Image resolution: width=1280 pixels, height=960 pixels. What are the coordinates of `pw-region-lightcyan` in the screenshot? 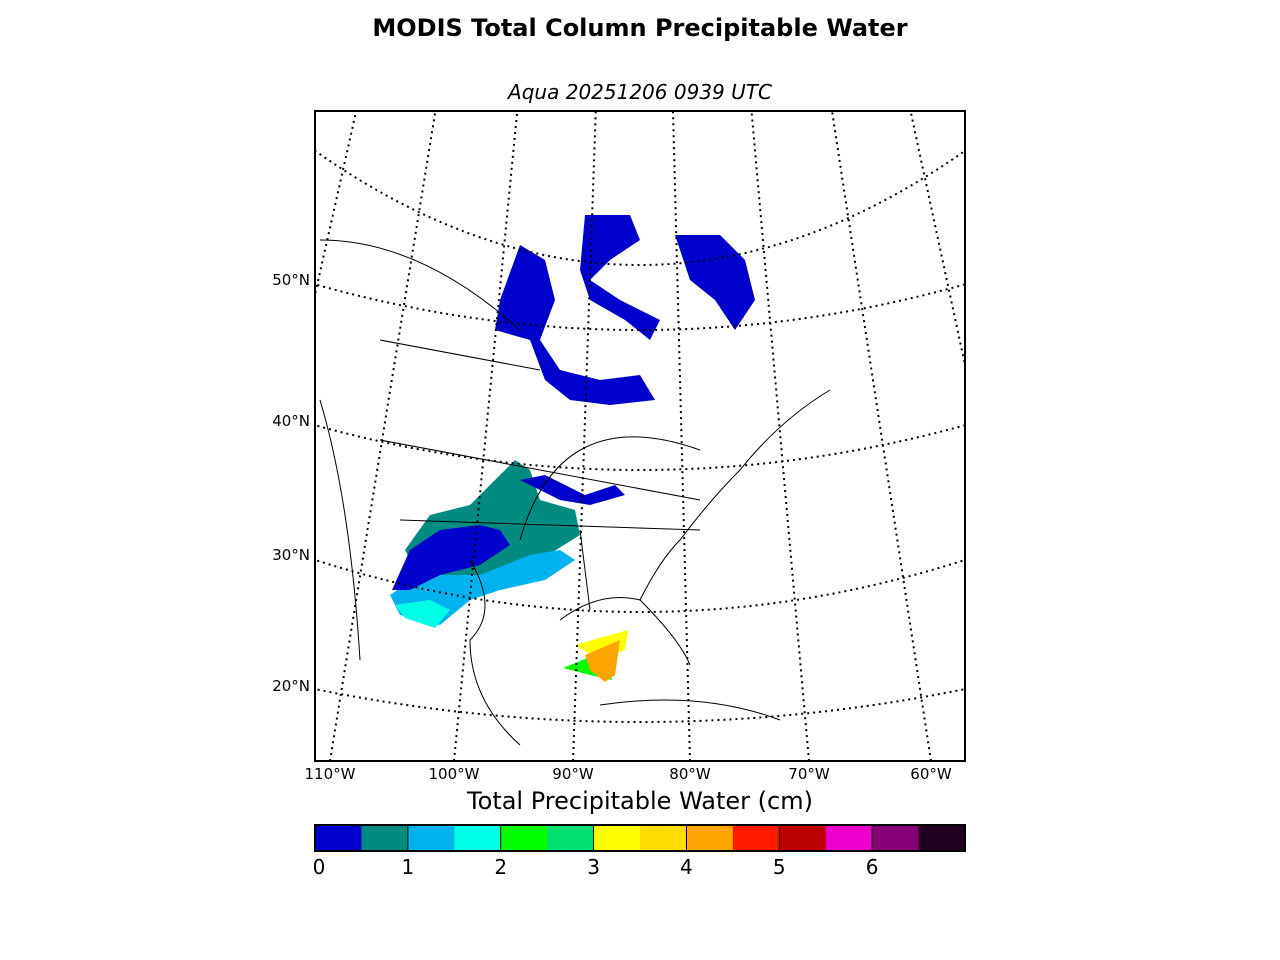 It's located at (422, 614).